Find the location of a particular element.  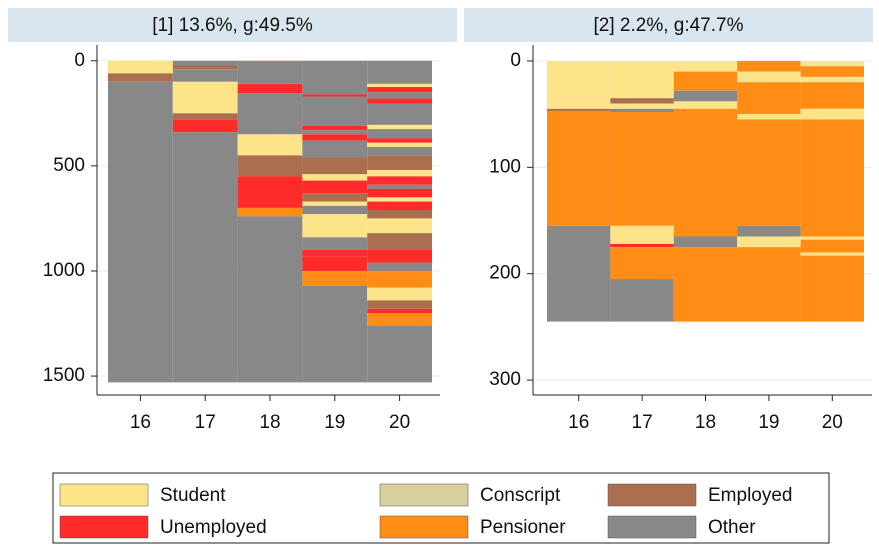

legend-label: Conscript is located at coordinates (520, 495).